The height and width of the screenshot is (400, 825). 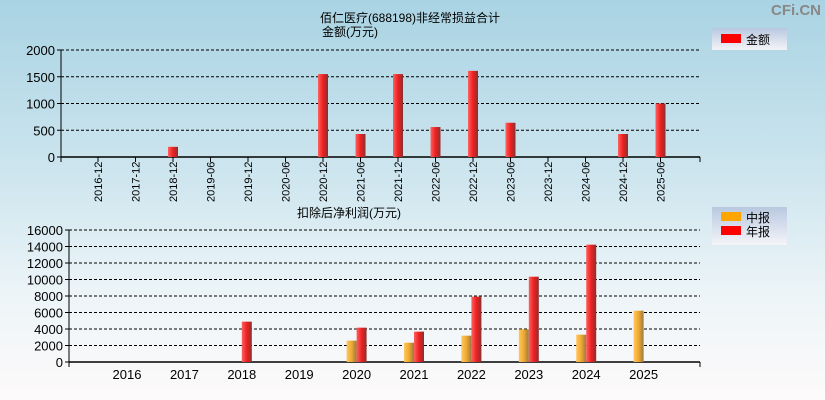 What do you see at coordinates (471, 374) in the screenshot?
I see `x-tick-label: 2022` at bounding box center [471, 374].